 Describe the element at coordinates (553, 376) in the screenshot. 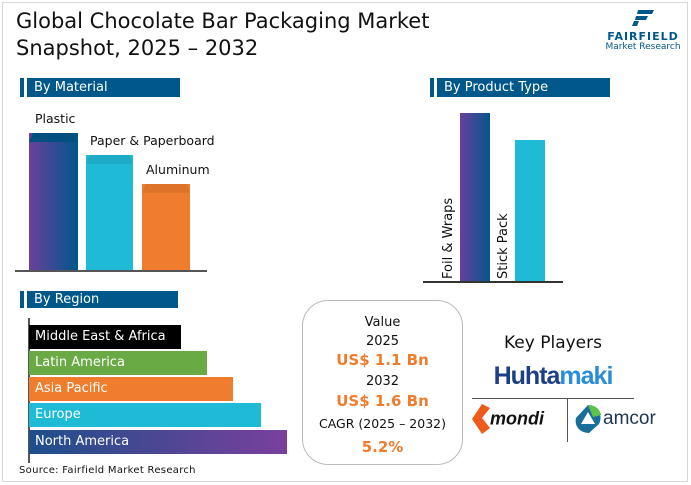

I see `huhtamaki-logo: Huhtamaki` at that location.